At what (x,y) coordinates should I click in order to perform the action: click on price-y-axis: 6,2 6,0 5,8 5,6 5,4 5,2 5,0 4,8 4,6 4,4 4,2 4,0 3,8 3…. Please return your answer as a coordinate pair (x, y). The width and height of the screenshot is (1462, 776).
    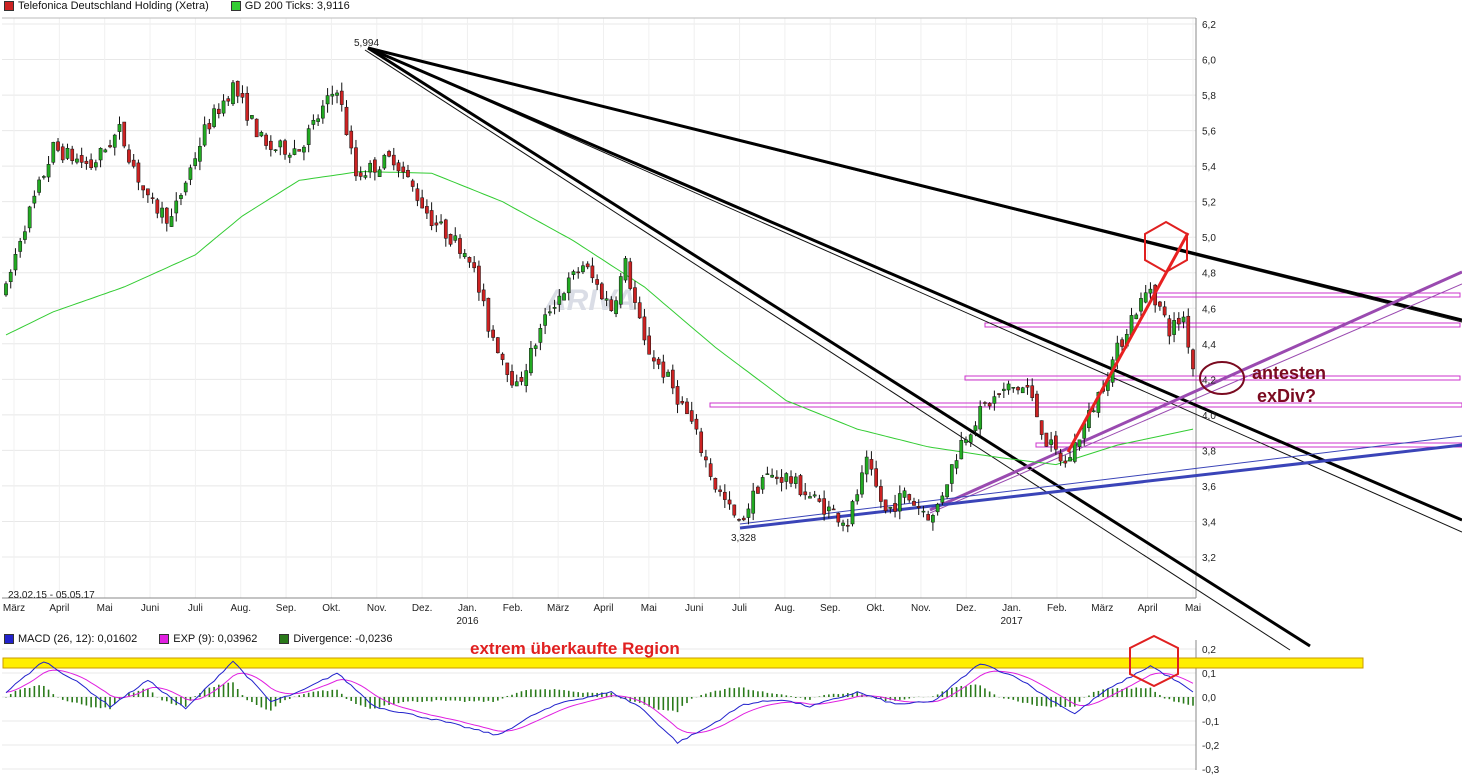
    Looking at the image, I should click on (1209, 292).